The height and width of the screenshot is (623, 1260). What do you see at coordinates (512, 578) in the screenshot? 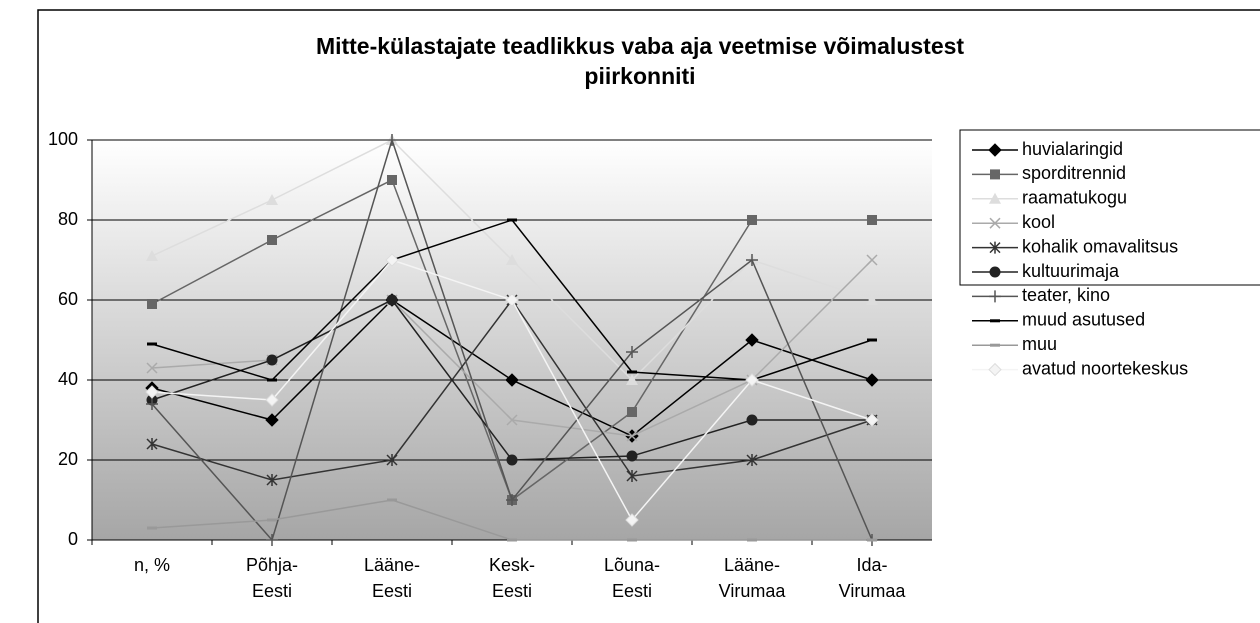
I see `x-tick-label: Kesk-Eesti` at bounding box center [512, 578].